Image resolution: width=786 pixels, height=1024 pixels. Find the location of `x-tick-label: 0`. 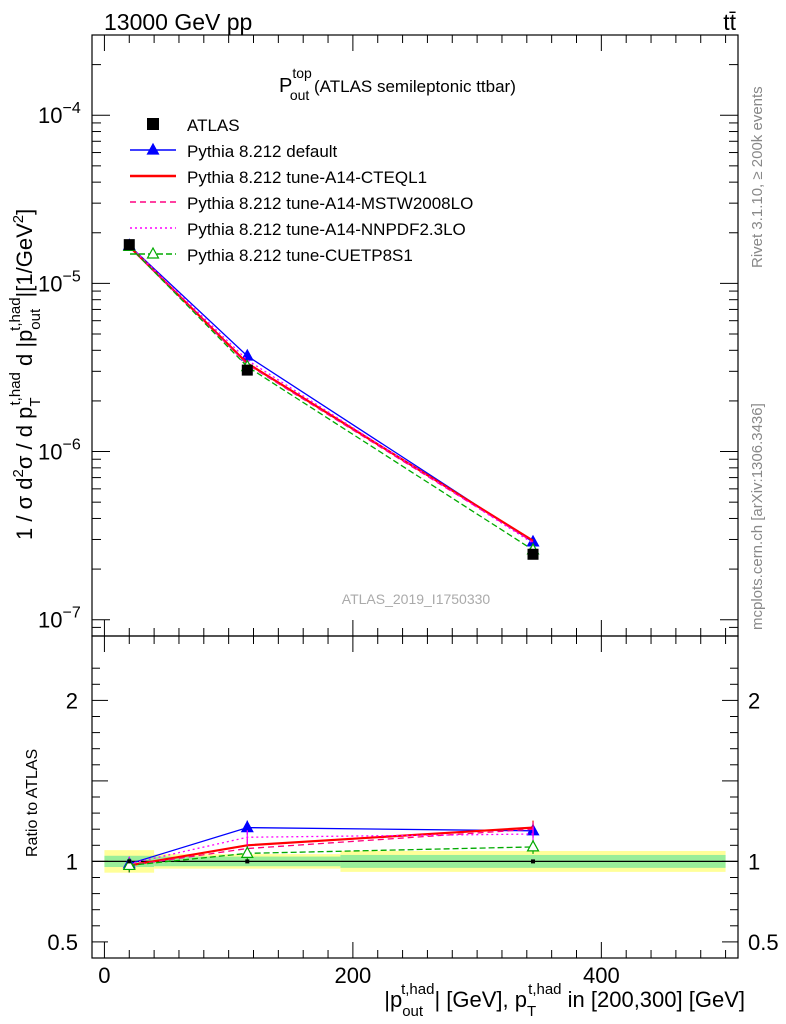

x-tick-label: 0 is located at coordinates (104, 975).